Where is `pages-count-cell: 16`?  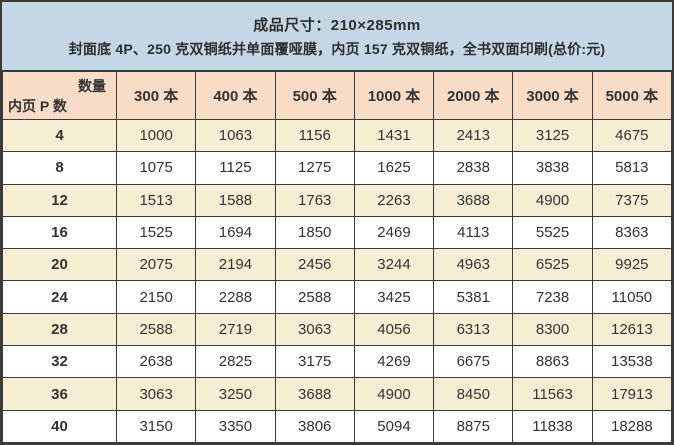
pages-count-cell: 16 is located at coordinates (59, 232).